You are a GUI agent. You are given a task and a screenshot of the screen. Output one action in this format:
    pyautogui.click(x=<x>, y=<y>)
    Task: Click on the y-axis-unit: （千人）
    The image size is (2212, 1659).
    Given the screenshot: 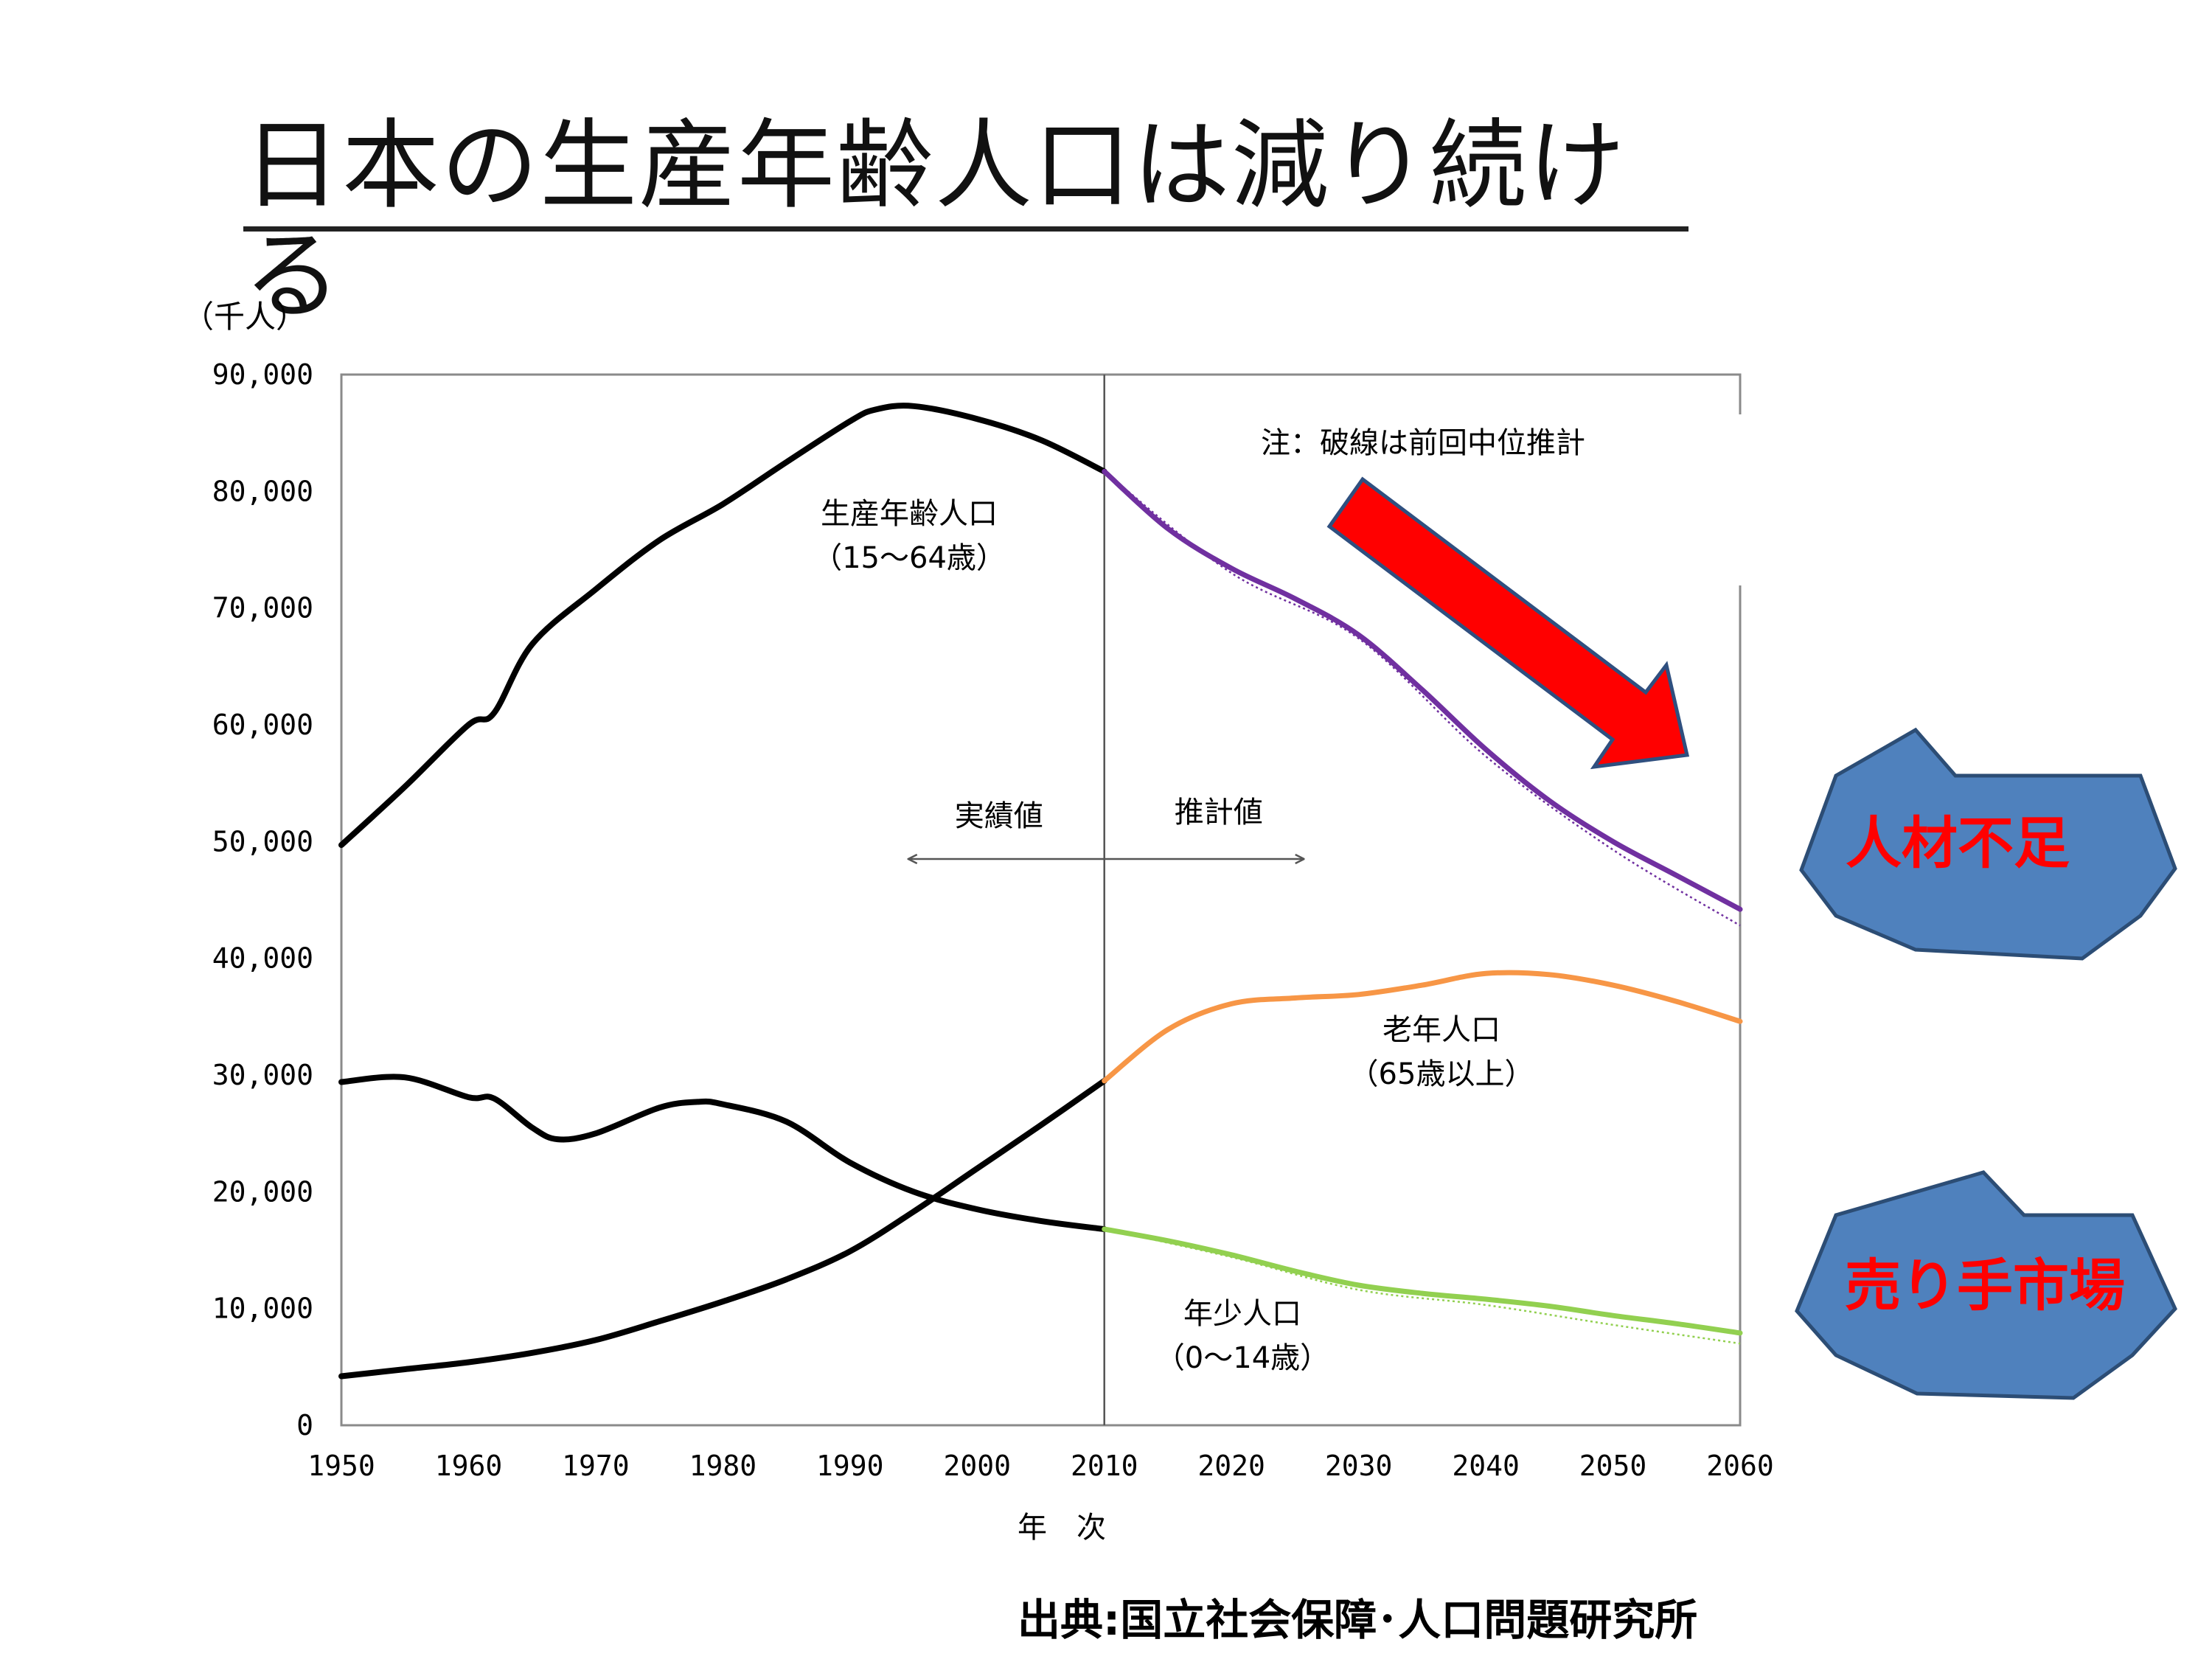 What is the action you would take?
    pyautogui.click(x=245, y=317)
    